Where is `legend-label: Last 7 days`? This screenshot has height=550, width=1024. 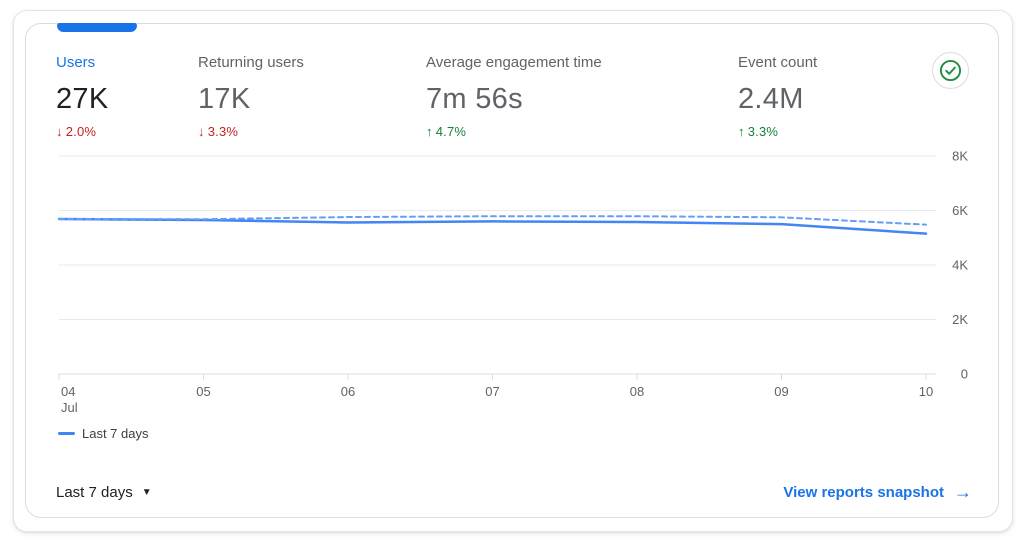 legend-label: Last 7 days is located at coordinates (115, 433).